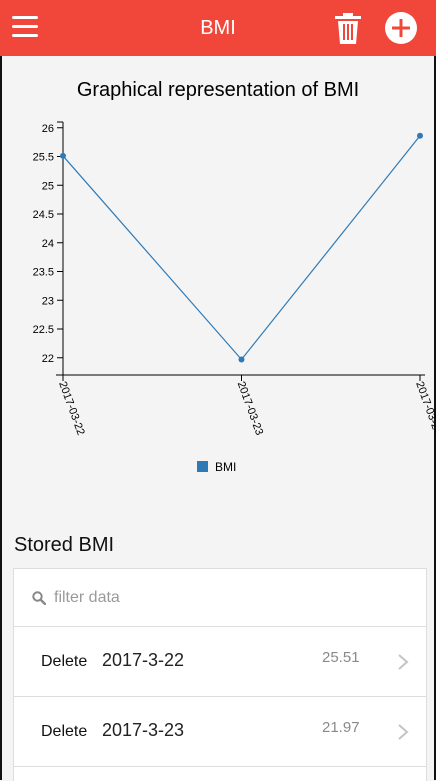 The image size is (436, 781). Describe the element at coordinates (348, 29) in the screenshot. I see `trash-icon` at that location.